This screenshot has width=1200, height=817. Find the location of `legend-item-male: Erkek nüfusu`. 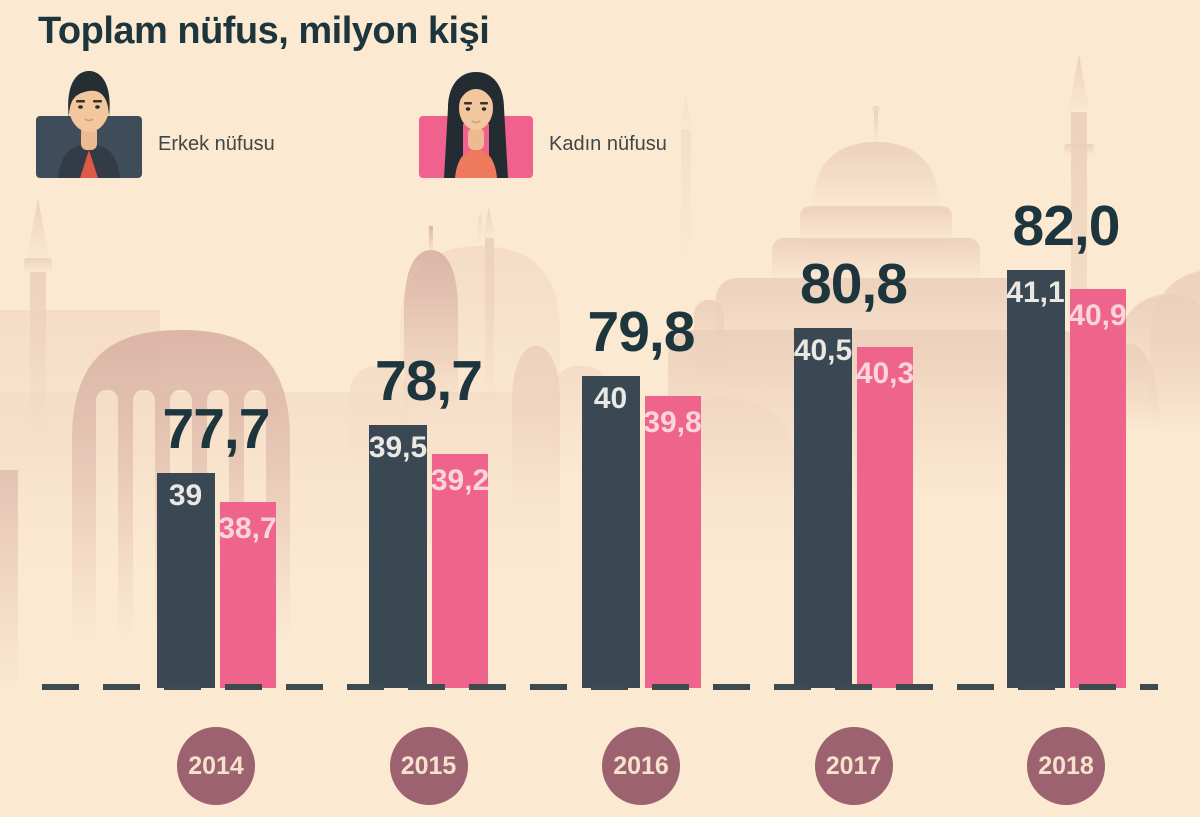

legend-item-male: Erkek nüfusu is located at coordinates (155, 122).